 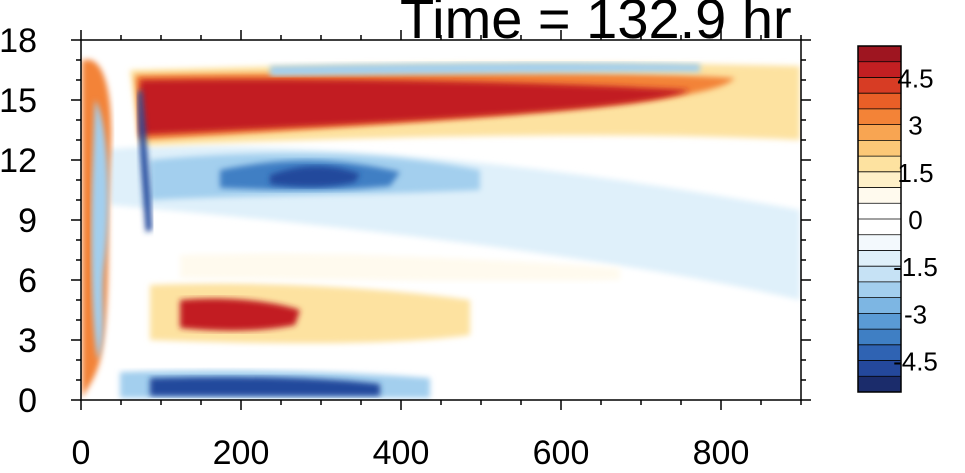 What do you see at coordinates (915, 126) in the screenshot?
I see `colorbar-label: 3` at bounding box center [915, 126].